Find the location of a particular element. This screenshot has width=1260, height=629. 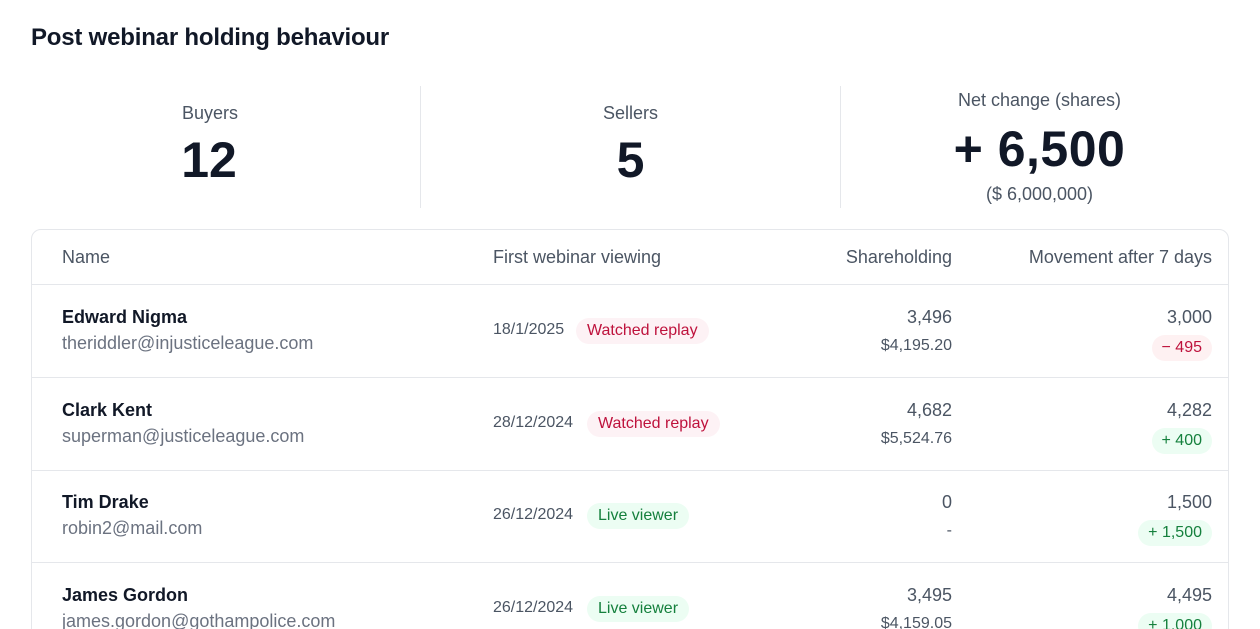

shareholding-usd: $4,195.20 is located at coordinates (916, 345).